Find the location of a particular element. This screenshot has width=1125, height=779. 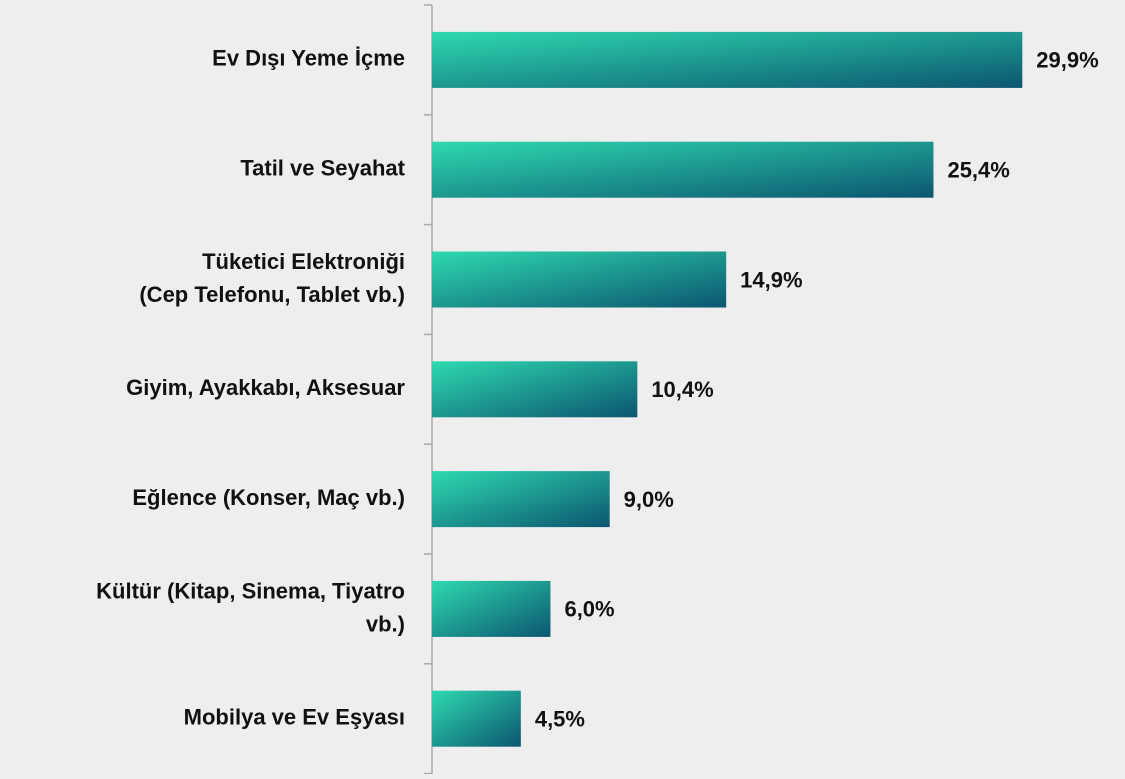

value-label: 9,0% is located at coordinates (649, 499).